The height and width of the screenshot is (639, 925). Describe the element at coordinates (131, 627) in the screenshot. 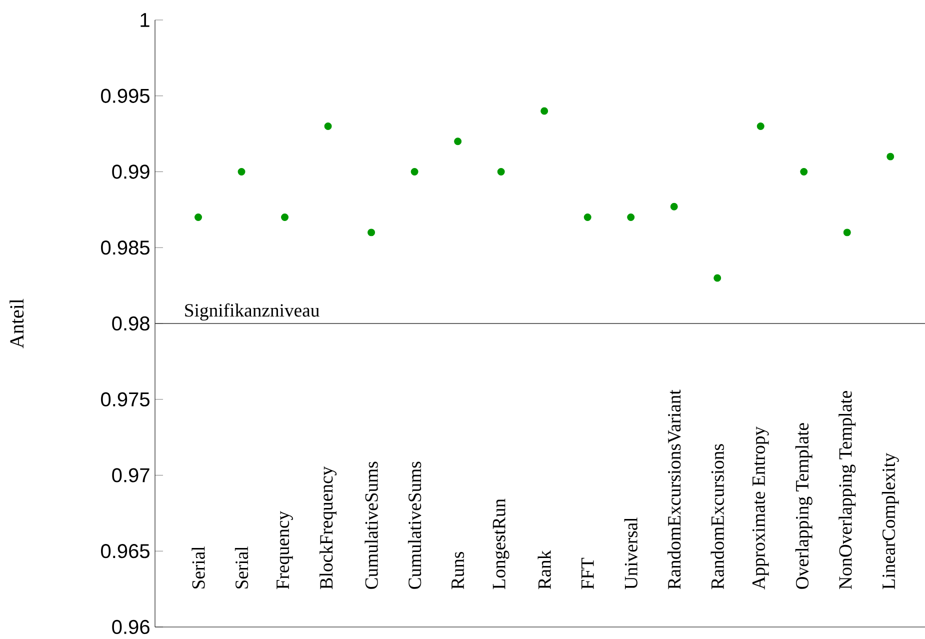

I see `y-tick-label: 0.96` at that location.